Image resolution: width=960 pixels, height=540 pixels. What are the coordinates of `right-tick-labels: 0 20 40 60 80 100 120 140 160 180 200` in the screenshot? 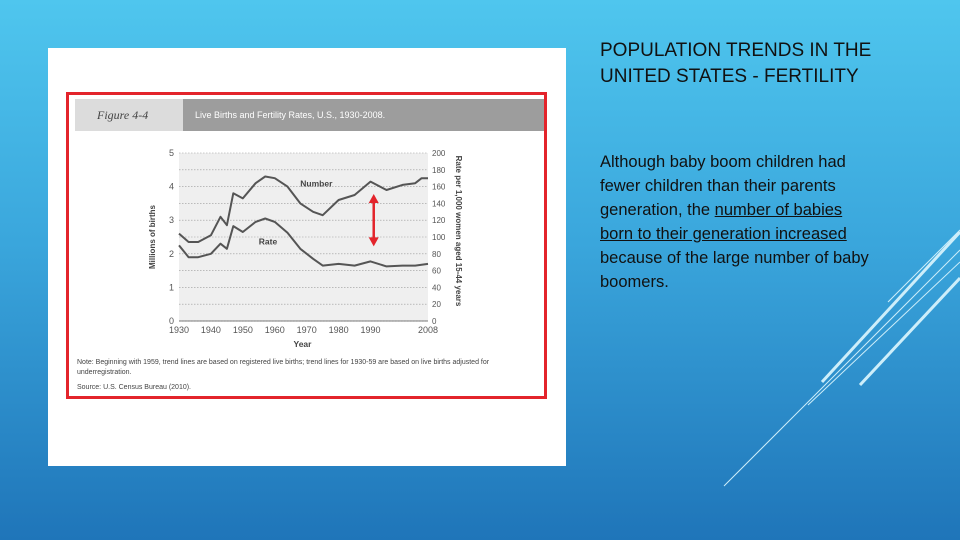 It's located at (439, 237).